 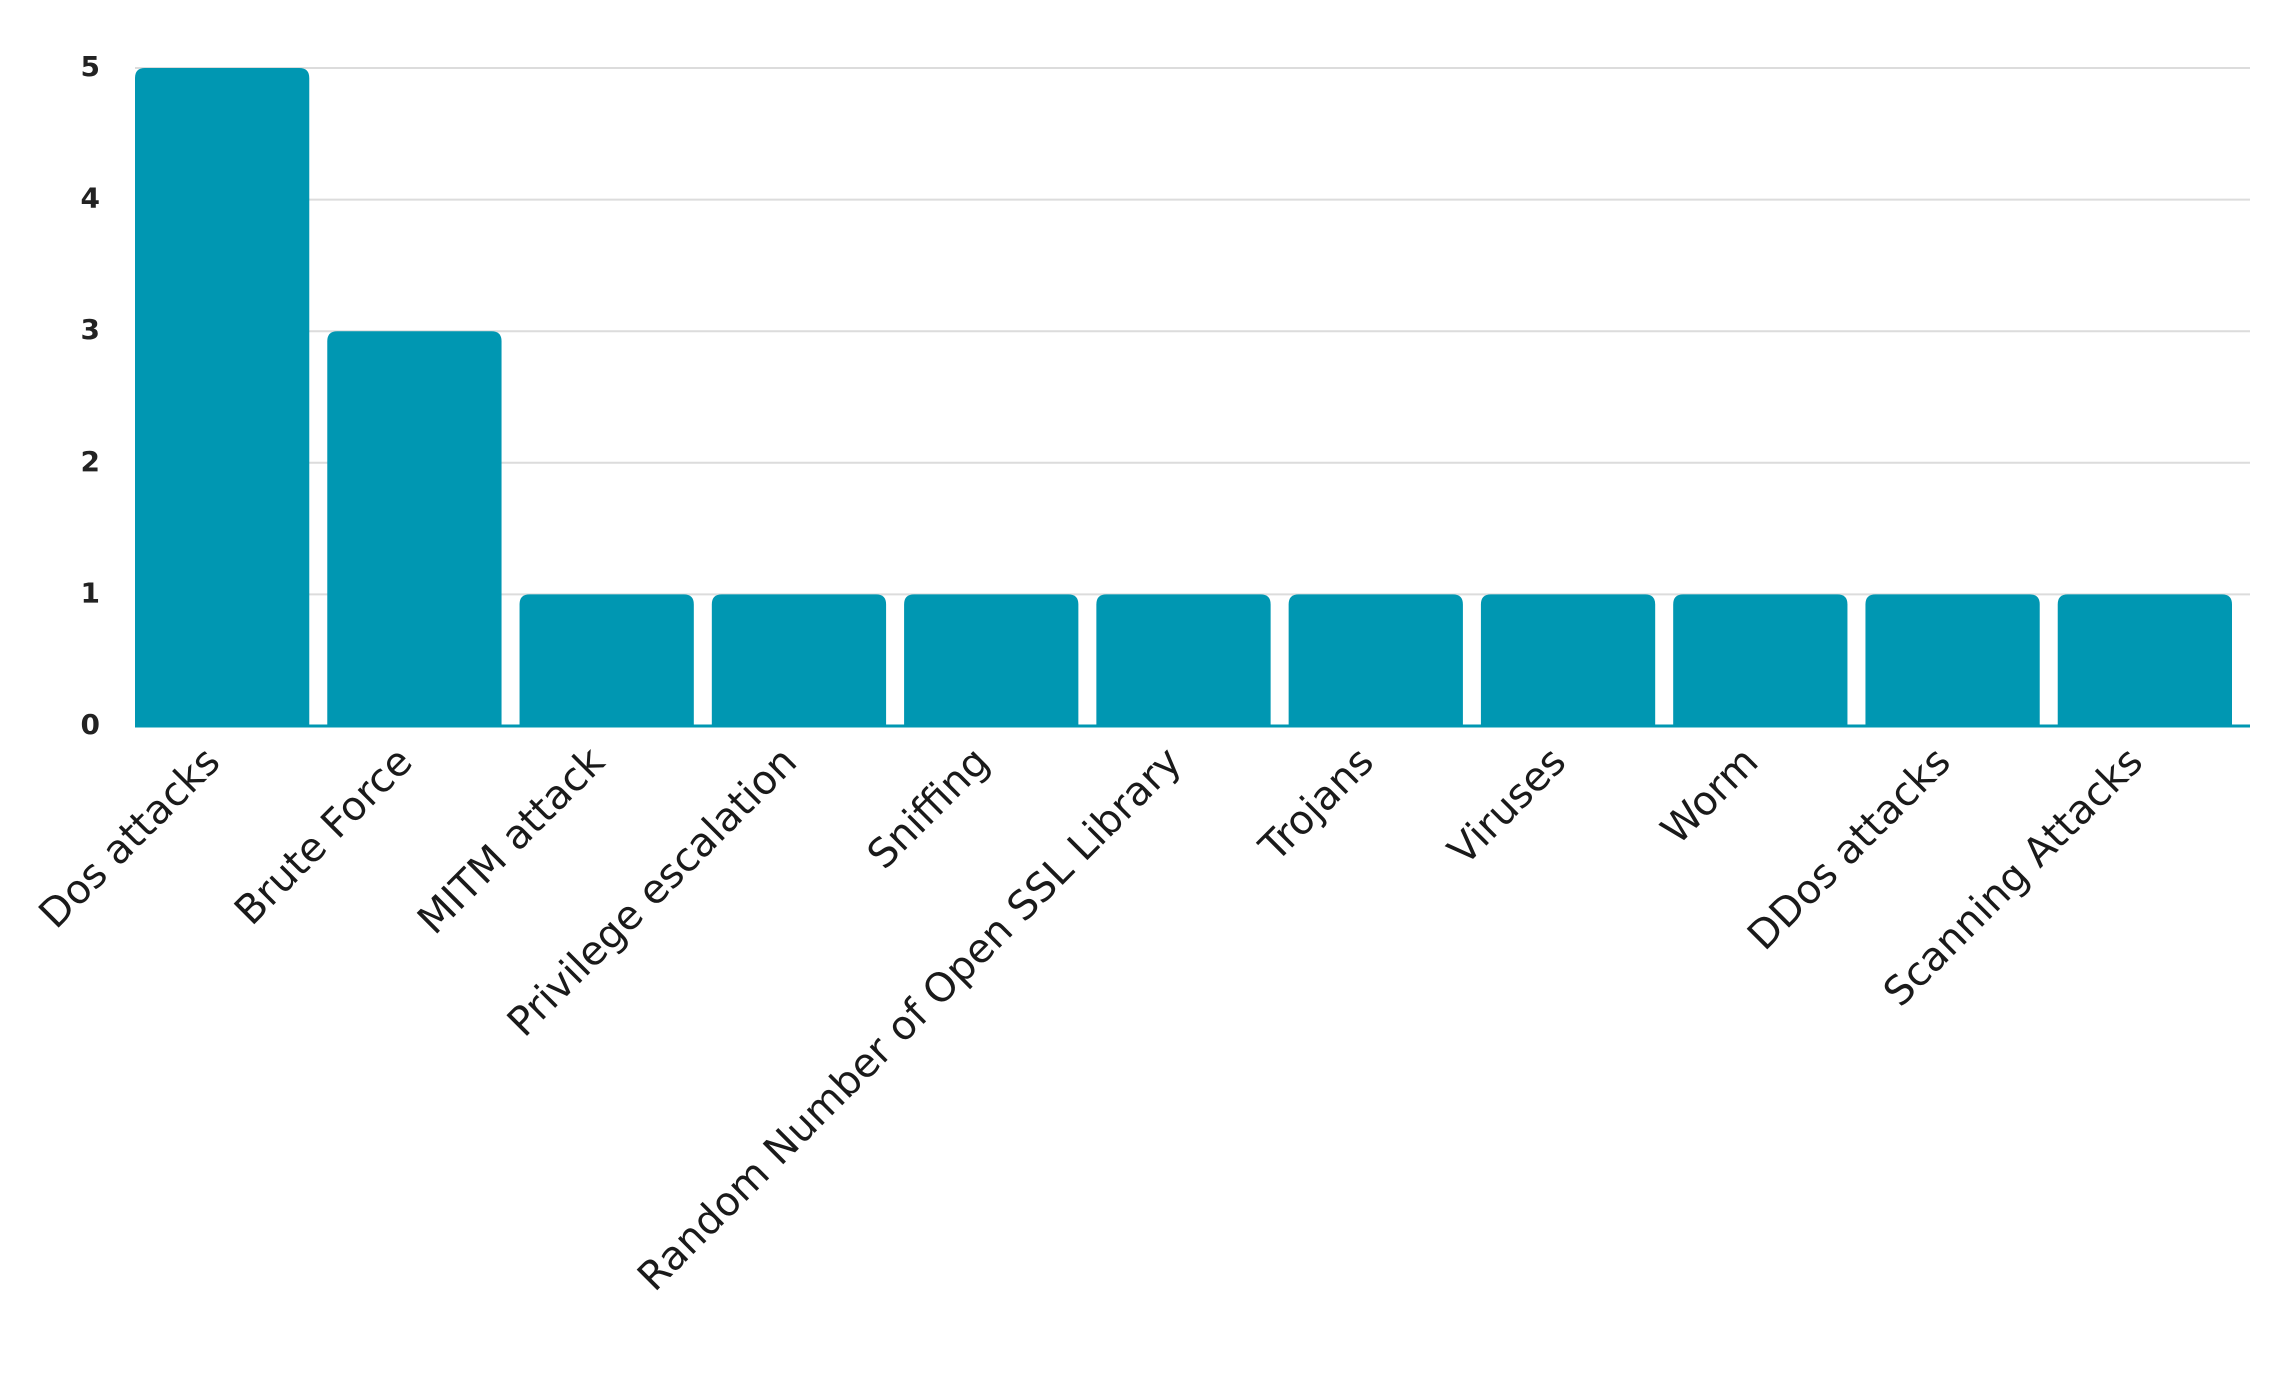 I want to click on bar-sniffing, so click(x=991, y=660).